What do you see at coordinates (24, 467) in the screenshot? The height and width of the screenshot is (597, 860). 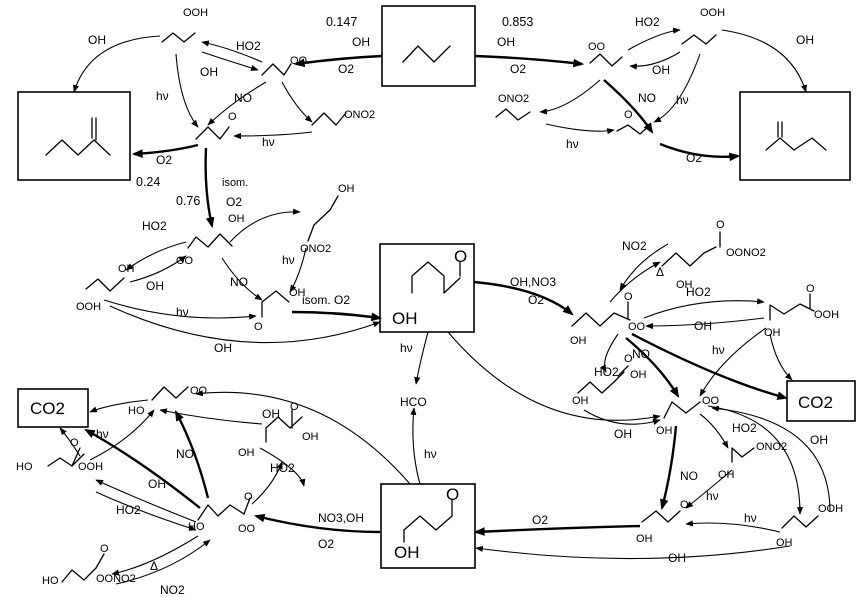 I see `label-ho-ll2: HO` at bounding box center [24, 467].